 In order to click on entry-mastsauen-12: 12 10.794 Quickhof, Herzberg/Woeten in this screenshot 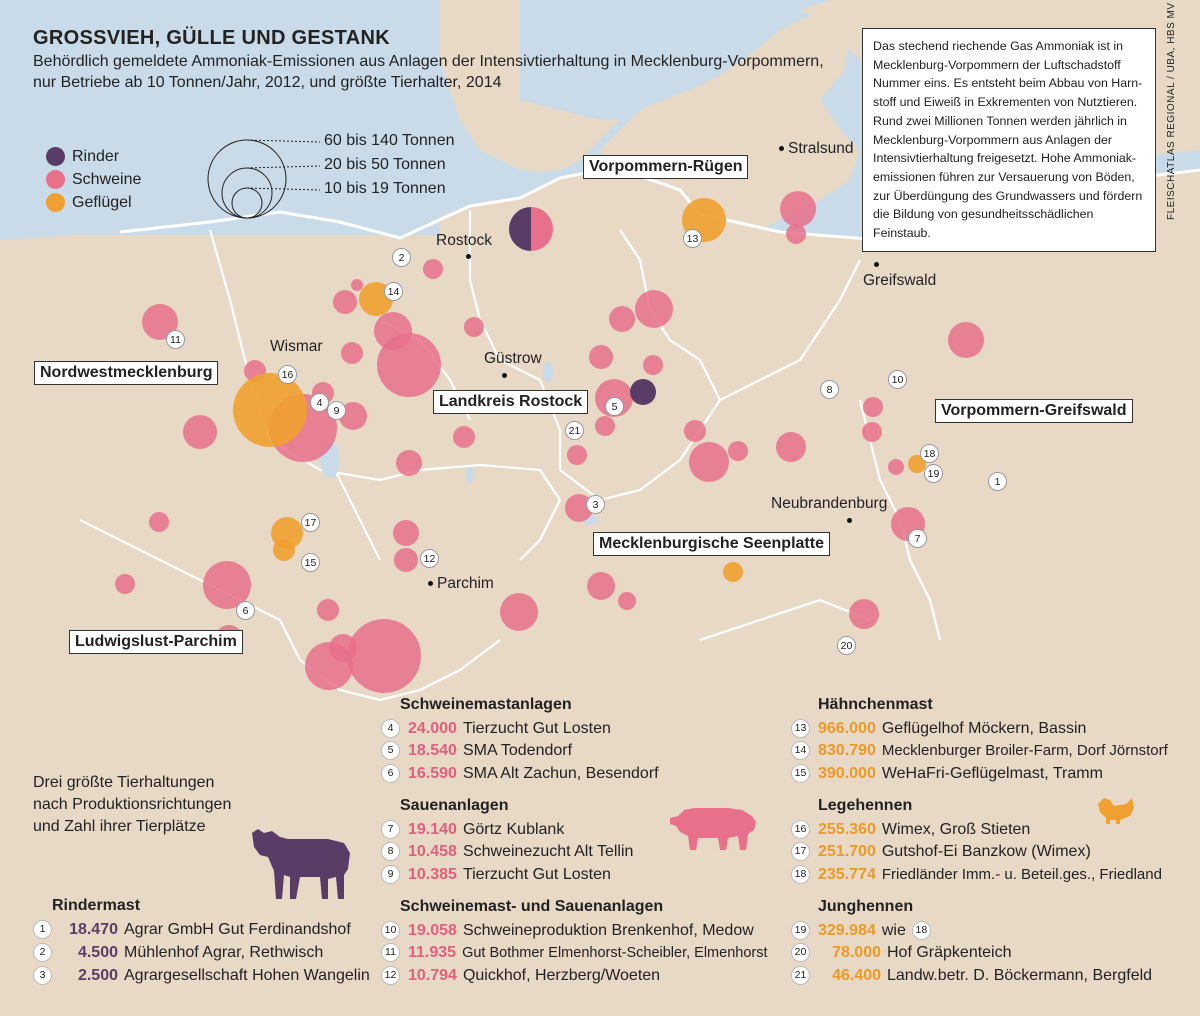, I will do `click(520, 975)`.